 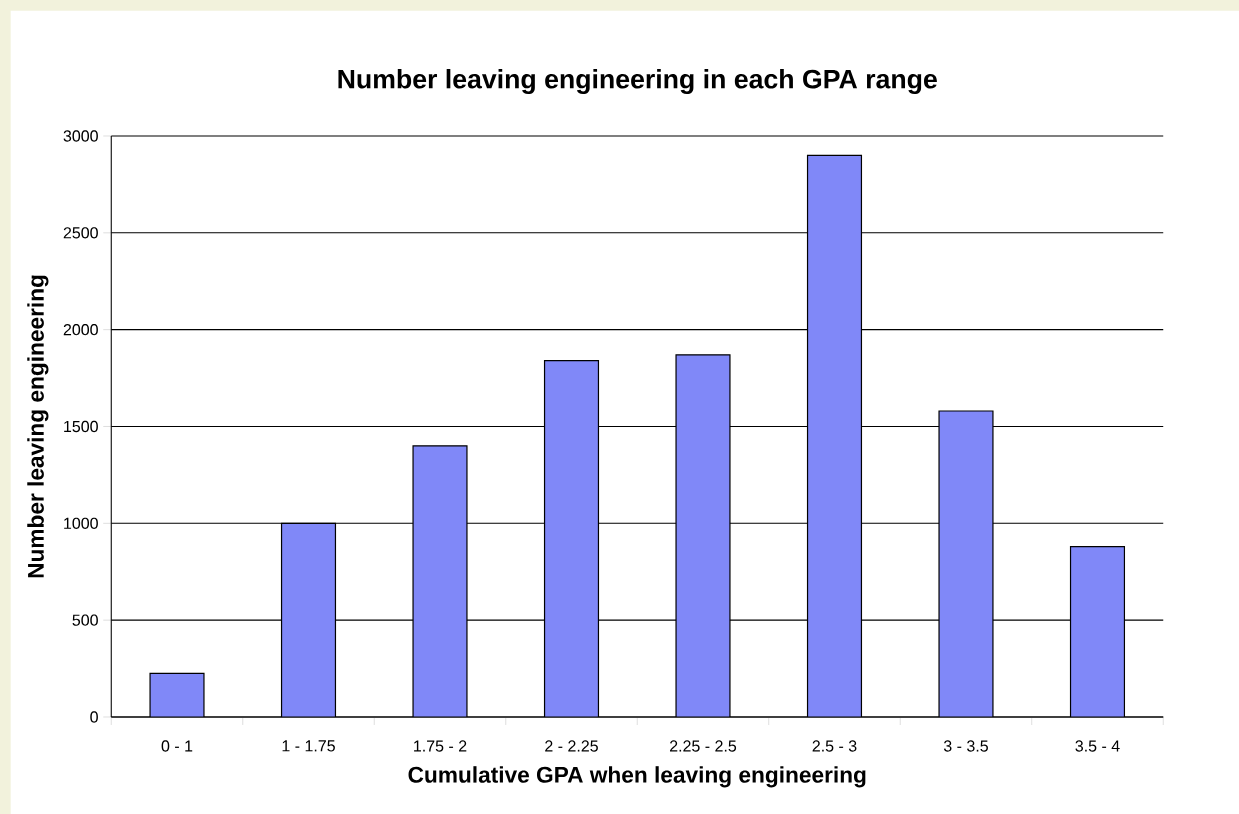 What do you see at coordinates (308, 746) in the screenshot?
I see `x-tick-label: 1 - 1.75` at bounding box center [308, 746].